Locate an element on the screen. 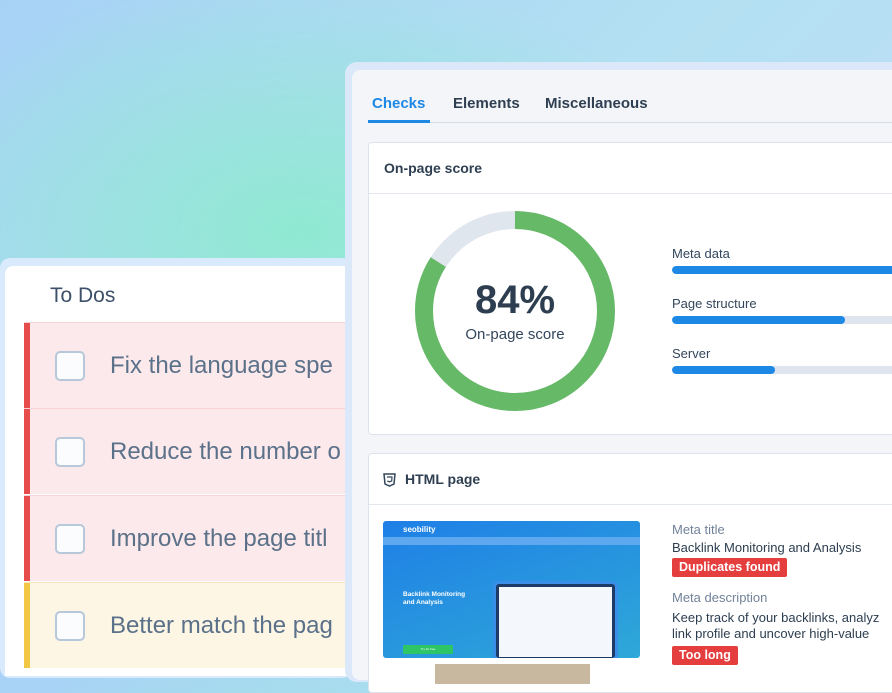  preview-hero-line: Backlink Monitoring is located at coordinates (434, 594).